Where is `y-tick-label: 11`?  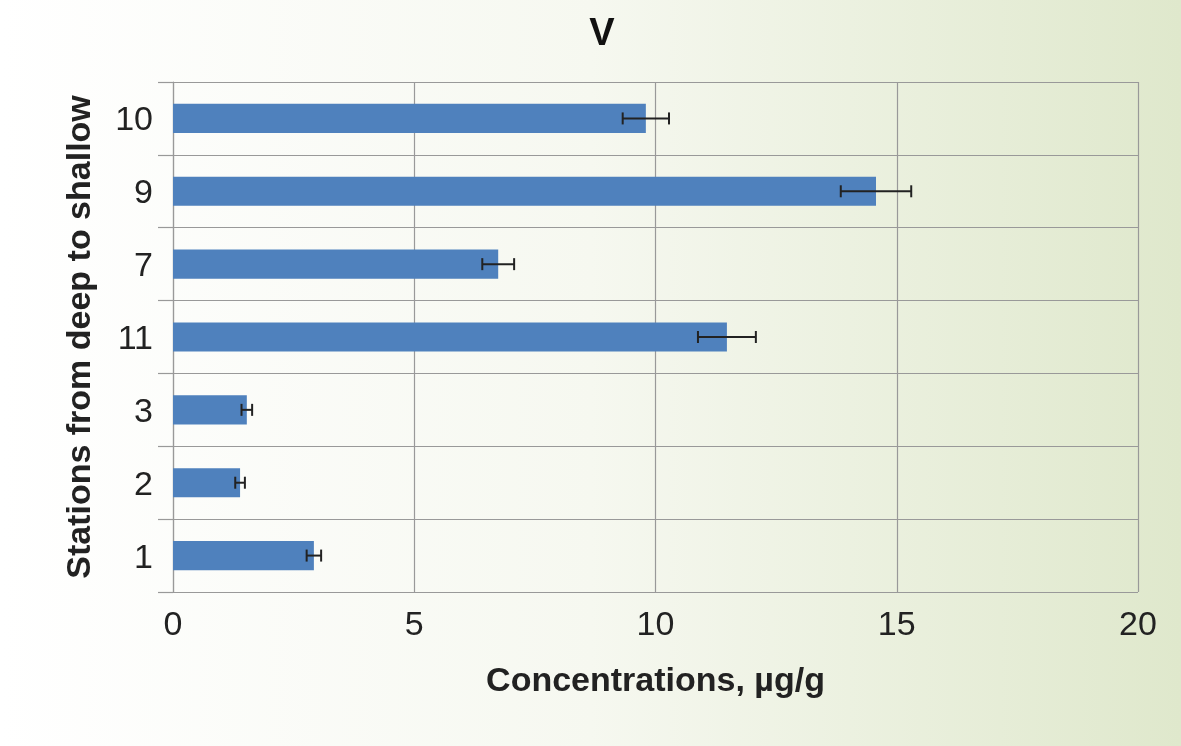 y-tick-label: 11 is located at coordinates (135, 337).